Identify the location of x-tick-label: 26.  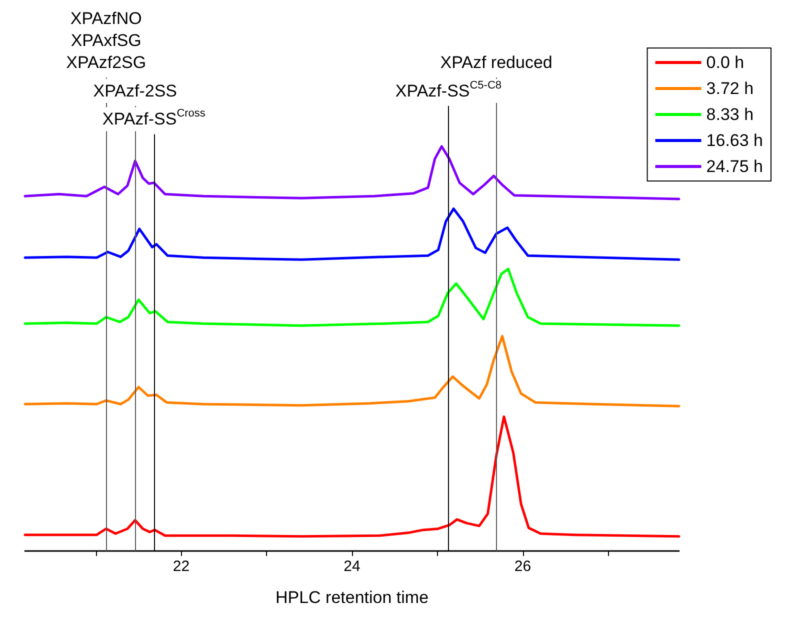
(523, 566).